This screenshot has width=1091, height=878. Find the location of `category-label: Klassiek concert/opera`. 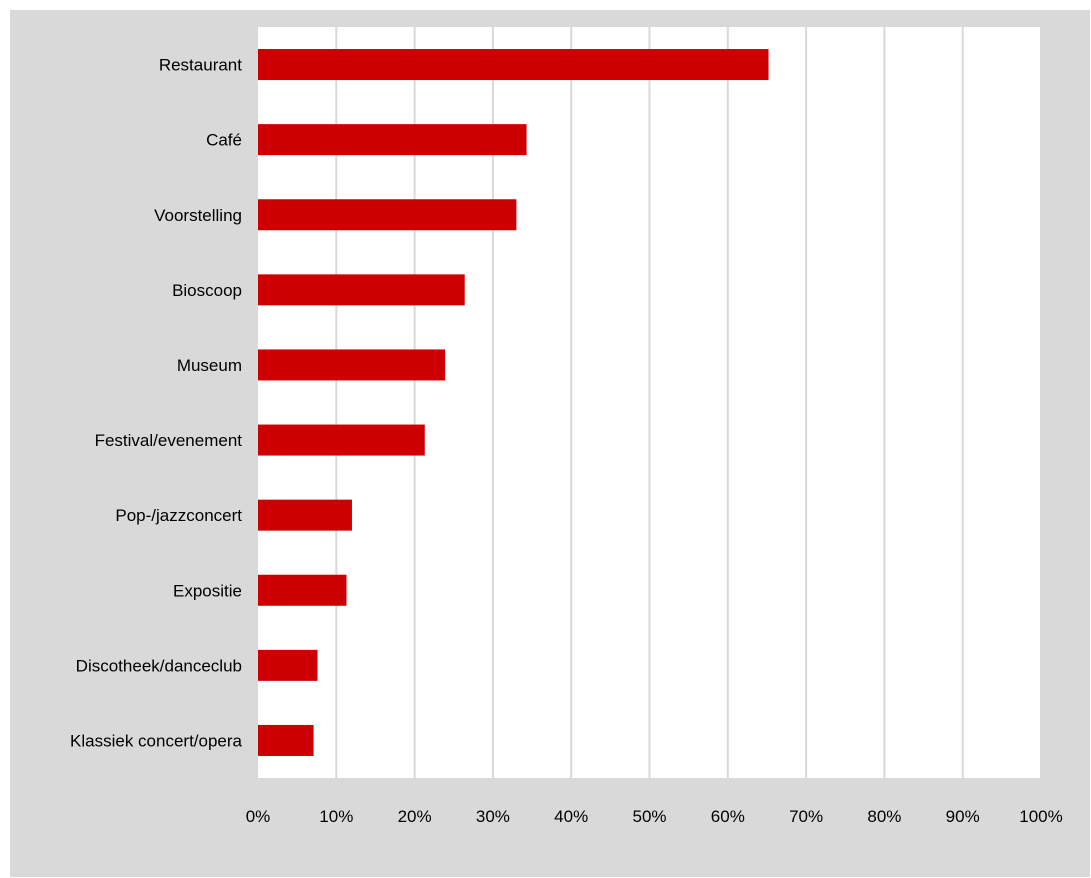

category-label: Klassiek concert/opera is located at coordinates (156, 740).